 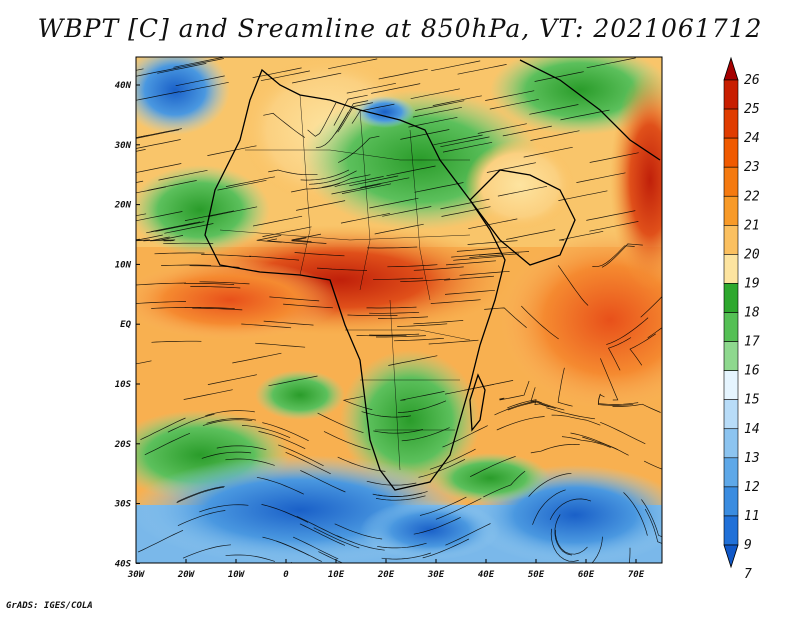 What do you see at coordinates (752, 283) in the screenshot?
I see `colorbar-label: 19` at bounding box center [752, 283].